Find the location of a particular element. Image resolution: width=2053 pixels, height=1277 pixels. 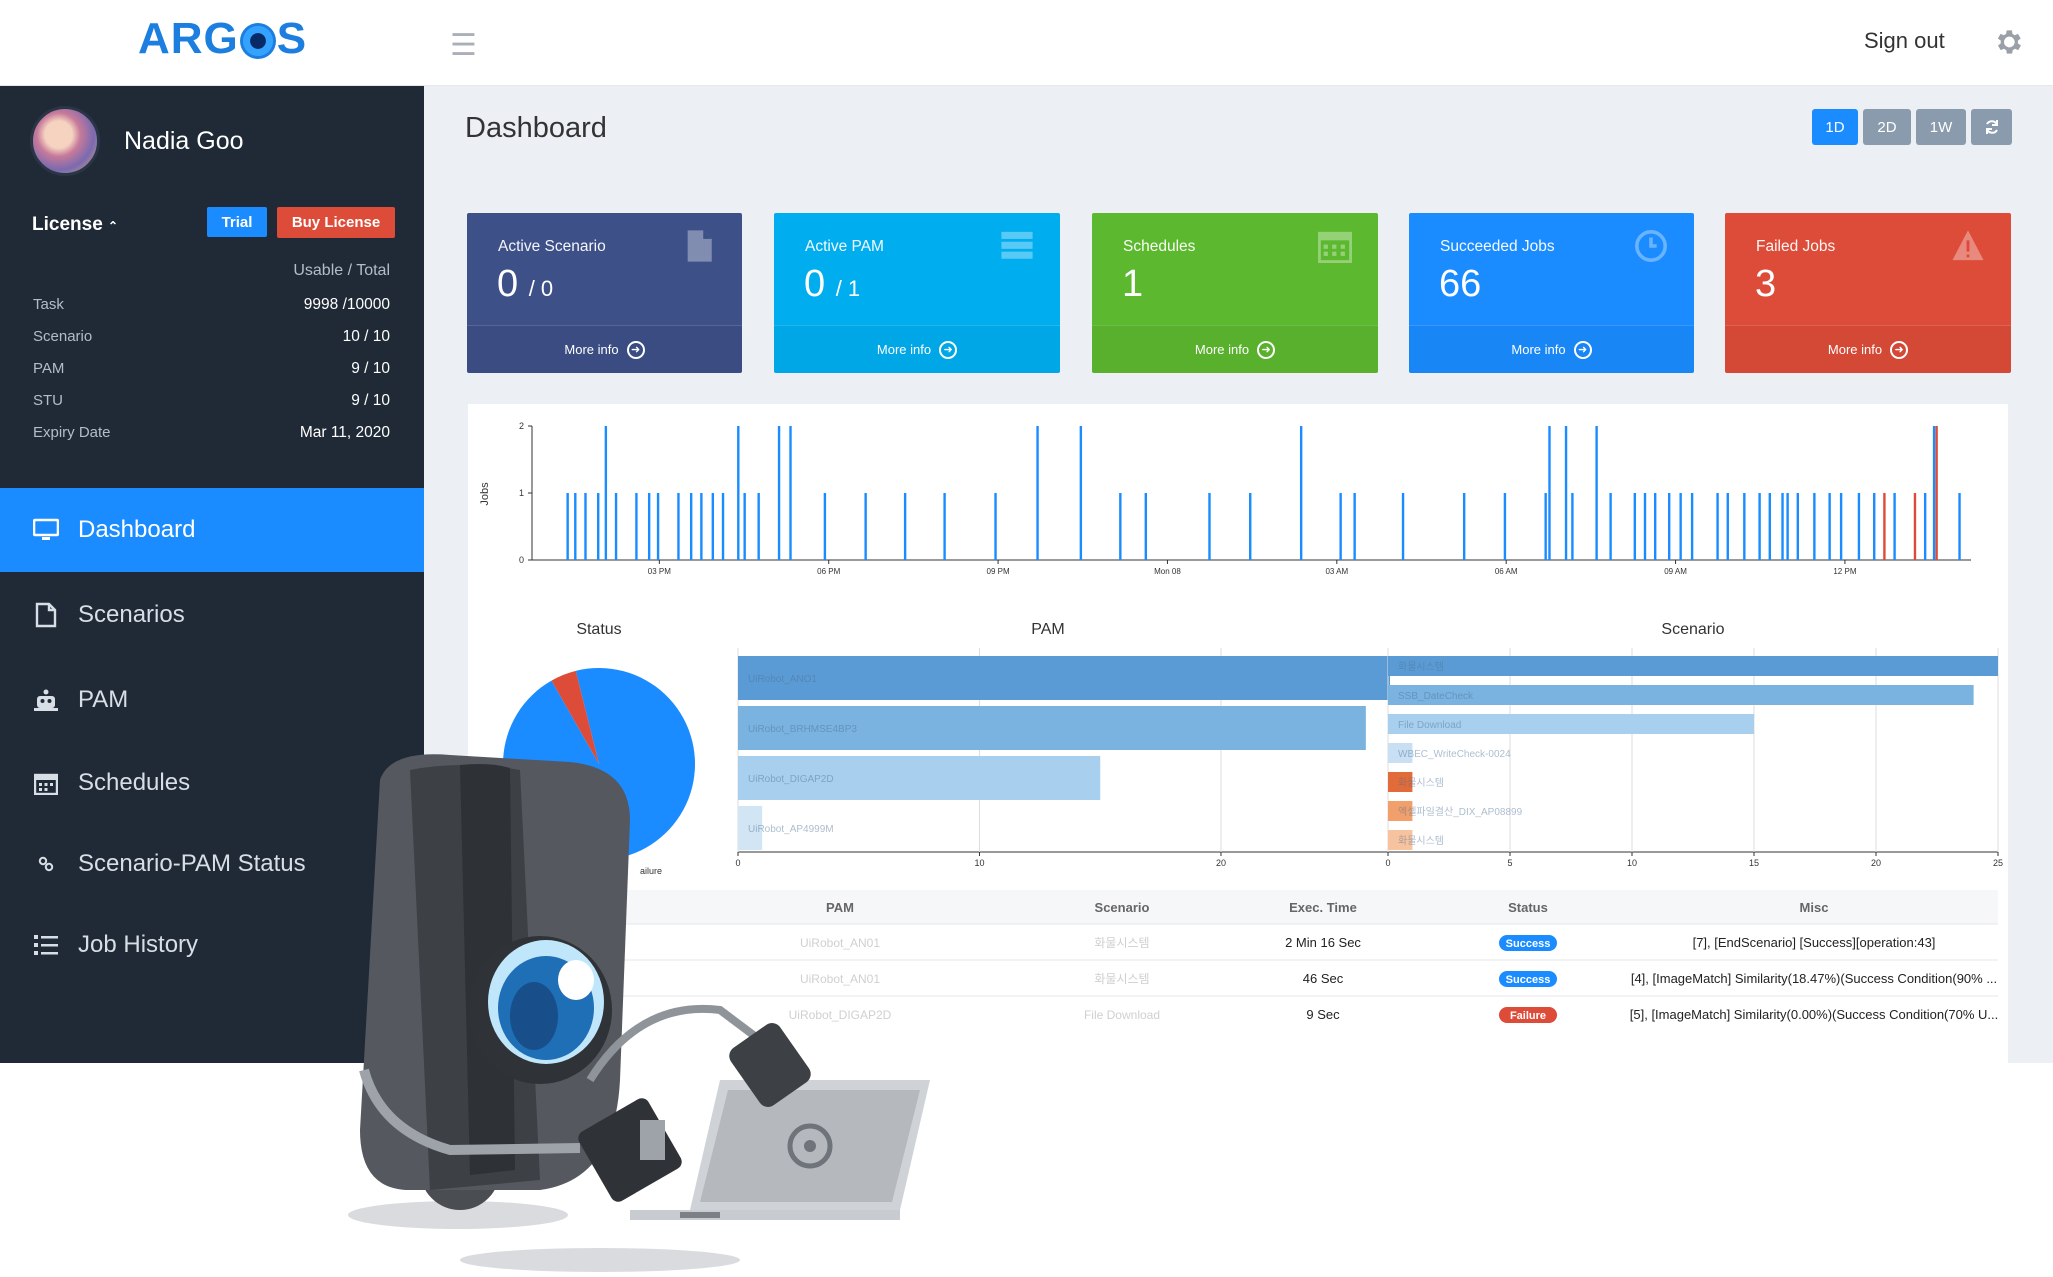

nav-label: Job History is located at coordinates (138, 944).